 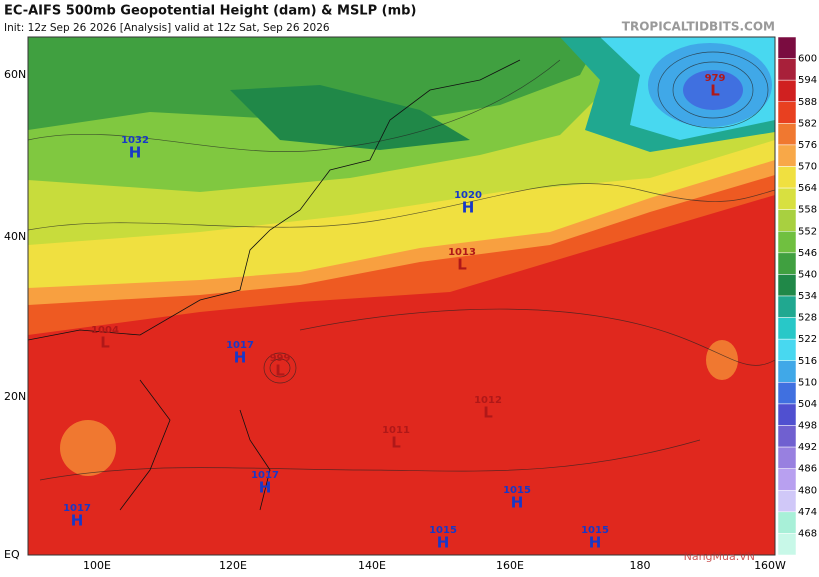 What do you see at coordinates (807, 59) in the screenshot?
I see `colorbar-label: 600` at bounding box center [807, 59].